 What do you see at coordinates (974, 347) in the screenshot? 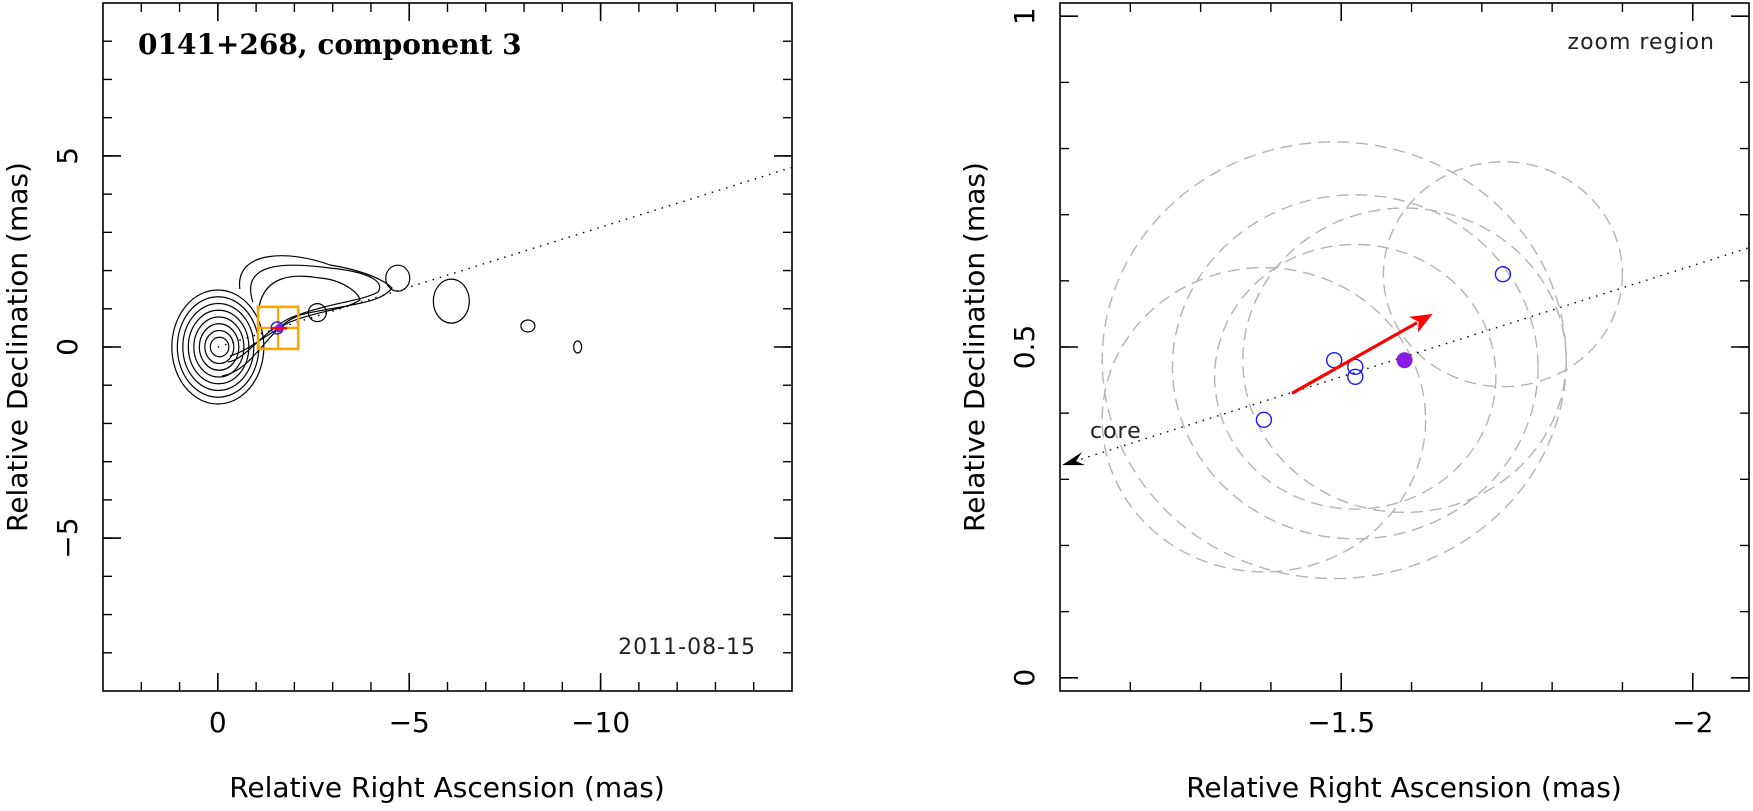
I see `right-y-axis-label: Relative Declination (mas)` at bounding box center [974, 347].